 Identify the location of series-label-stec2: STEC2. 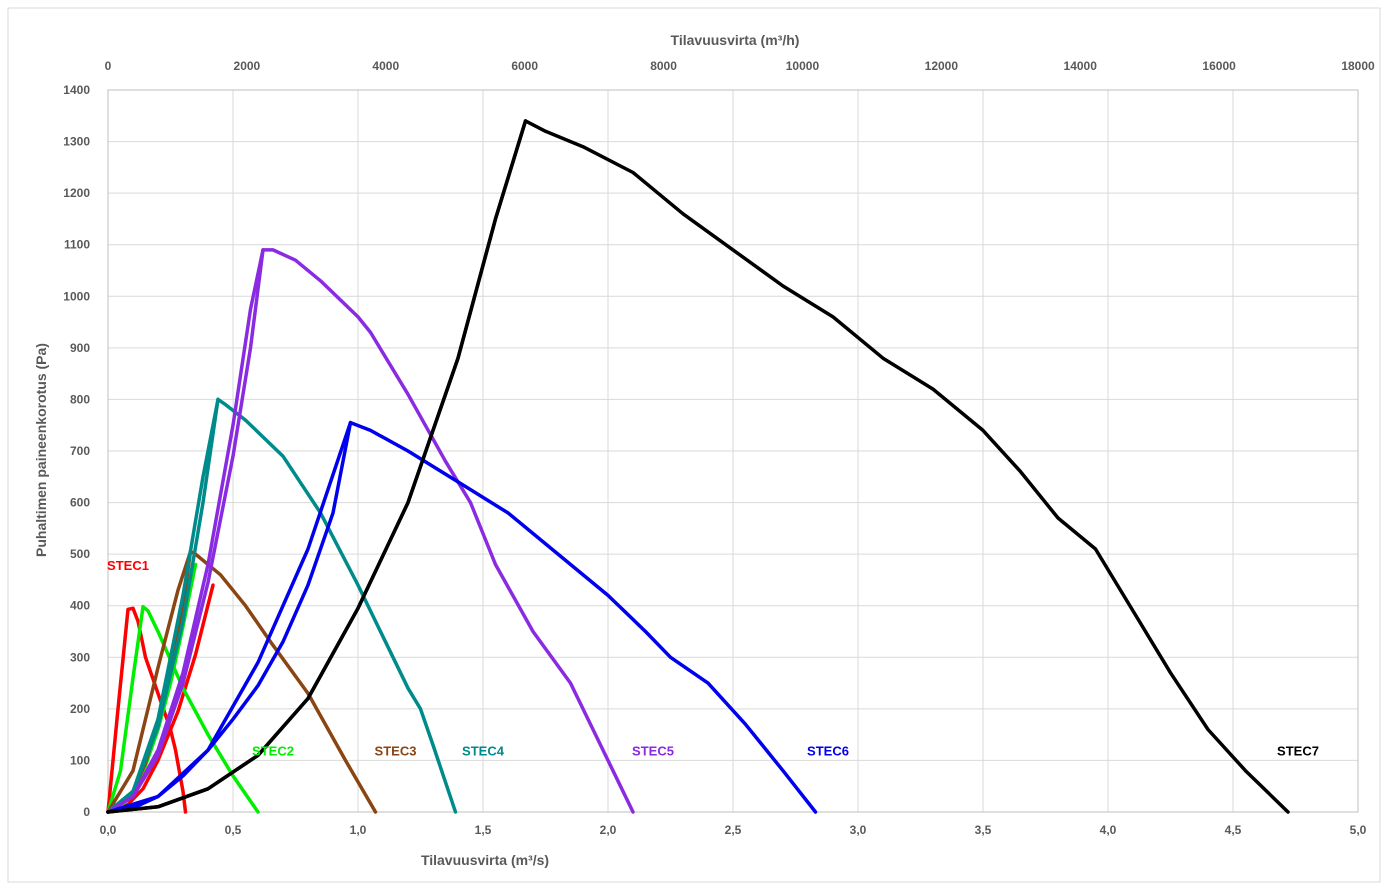
(273, 750).